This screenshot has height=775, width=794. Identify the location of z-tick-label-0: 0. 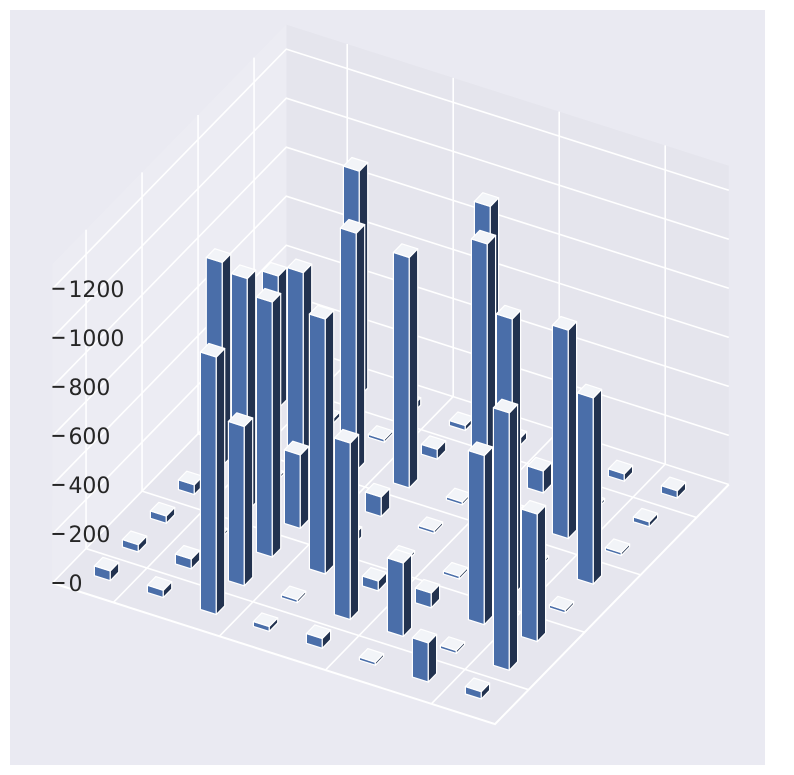
(75, 584).